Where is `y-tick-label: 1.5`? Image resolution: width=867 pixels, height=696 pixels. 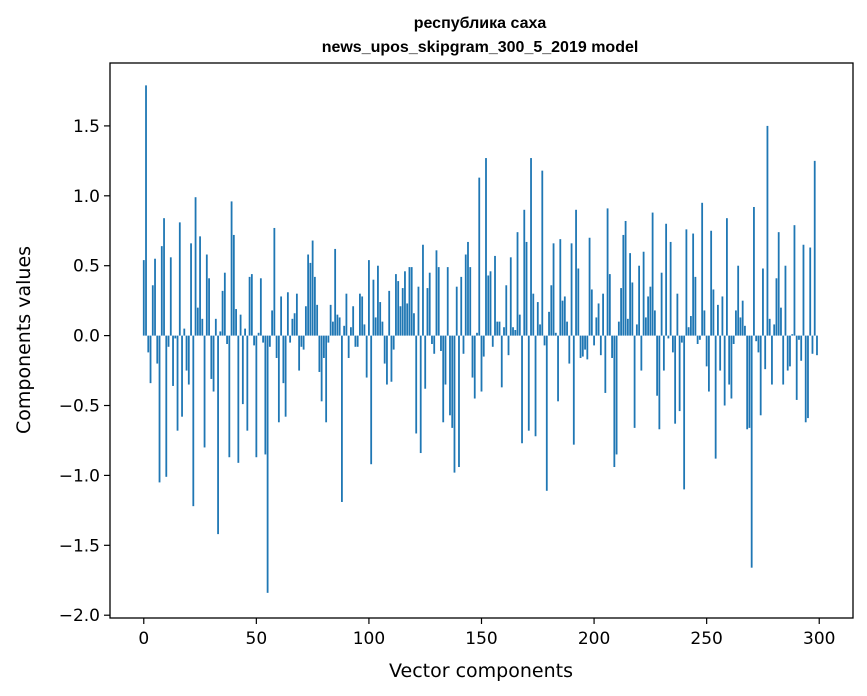
y-tick-label: 1.5 is located at coordinates (86, 127).